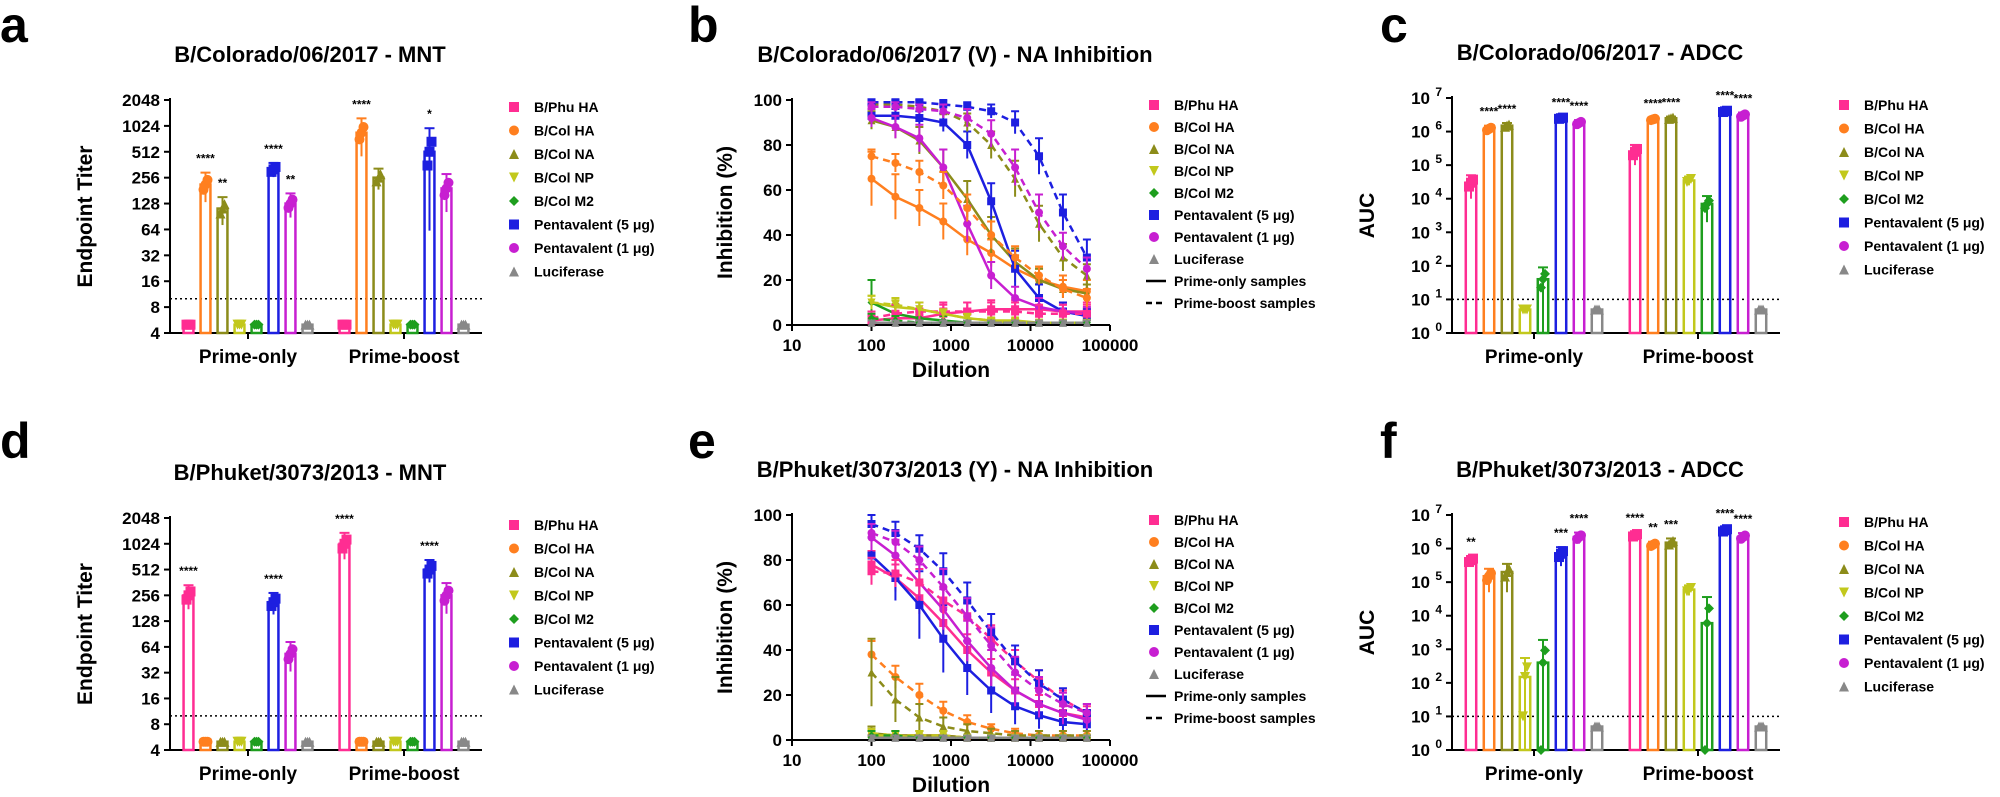 This screenshot has width=2000, height=797. Describe the element at coordinates (594, 666) in the screenshot. I see `legend-entry: Pentavalent (1 μg)` at that location.